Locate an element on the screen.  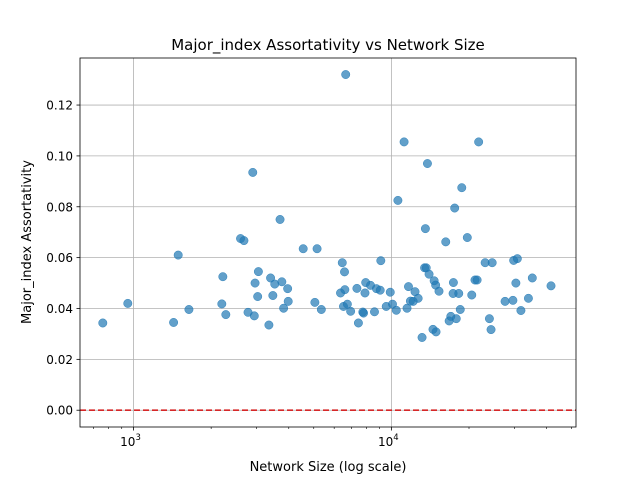
y-tick-label: 0.08 is located at coordinates (59, 207).